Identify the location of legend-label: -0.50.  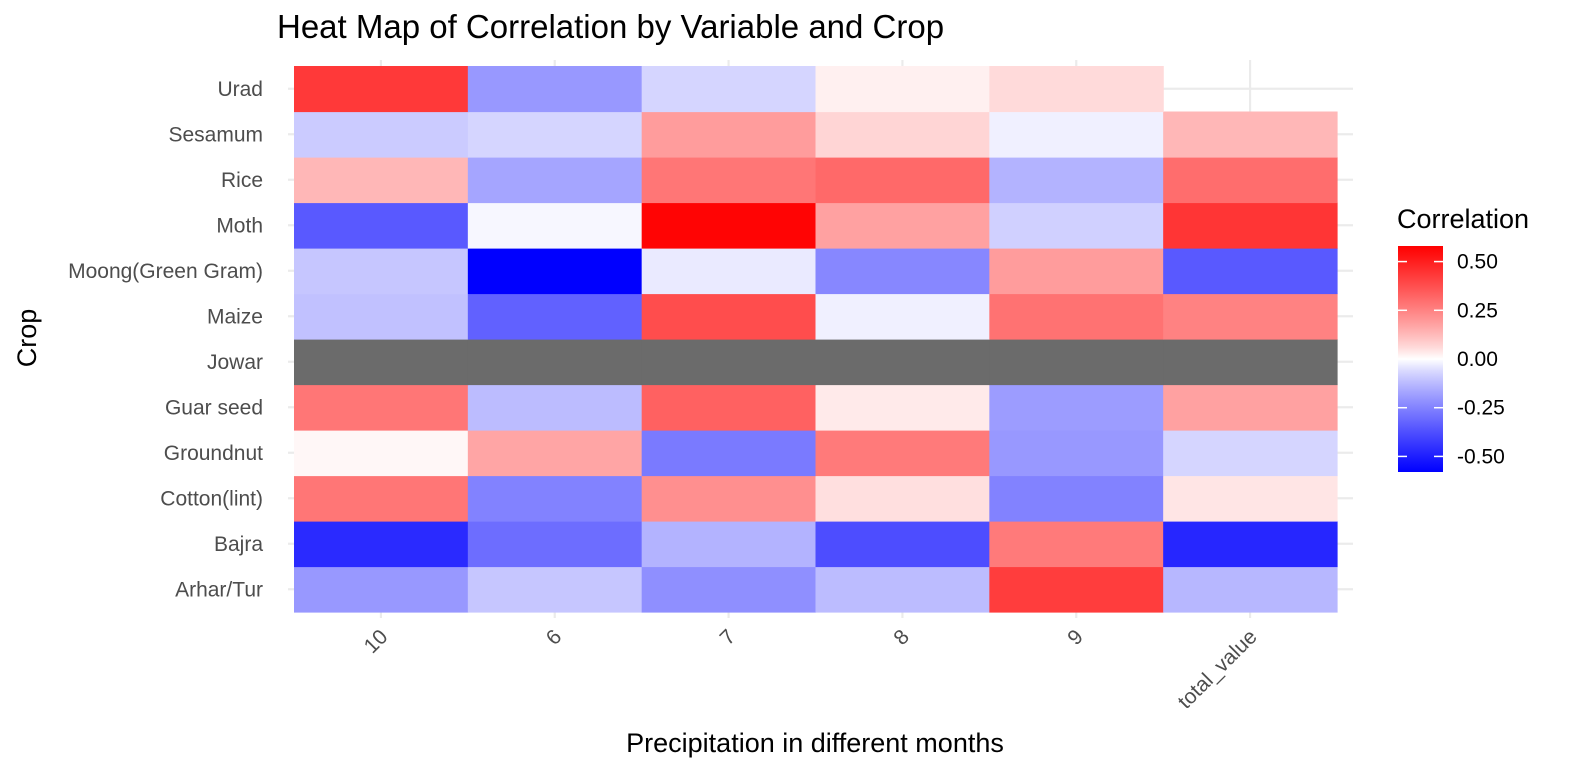
(1481, 456).